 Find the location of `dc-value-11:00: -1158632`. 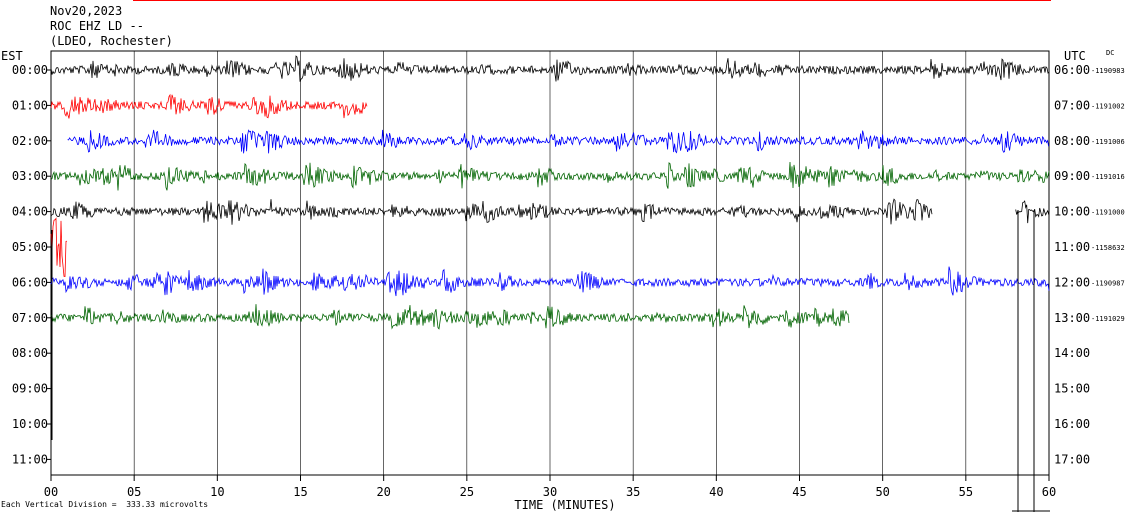

dc-value-11:00: -1158632 is located at coordinates (1108, 248).